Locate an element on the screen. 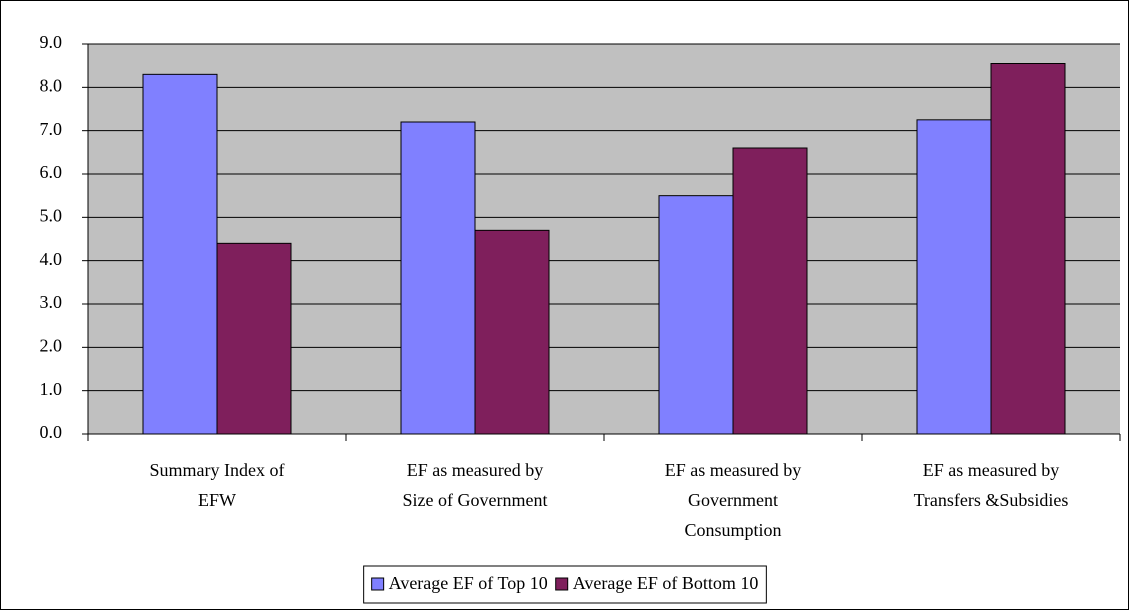 The image size is (1130, 611). x-tick-label: Summary Index of is located at coordinates (217, 470).